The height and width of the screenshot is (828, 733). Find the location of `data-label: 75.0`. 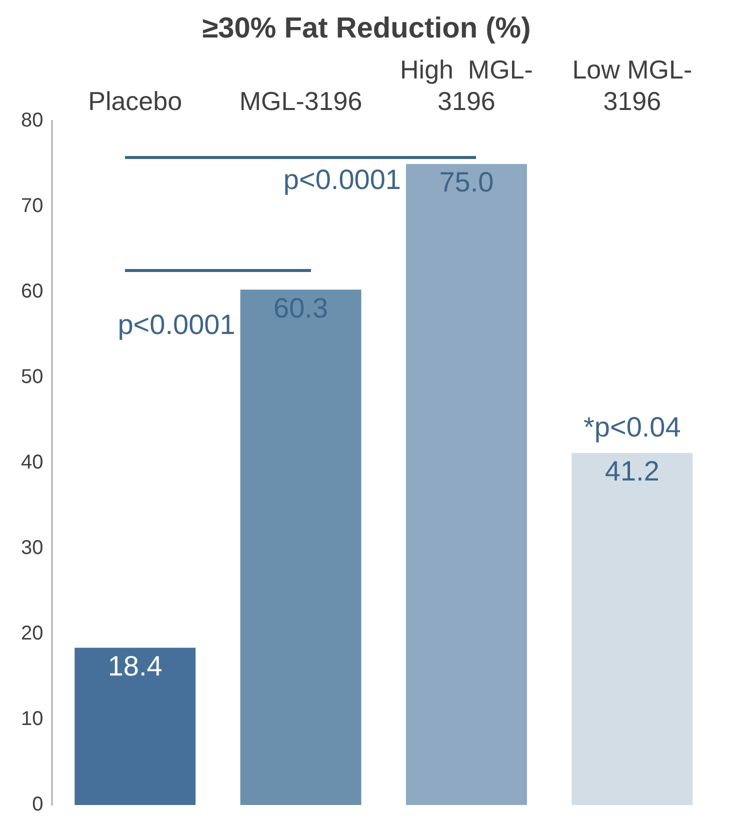

data-label: 75.0 is located at coordinates (466, 182).